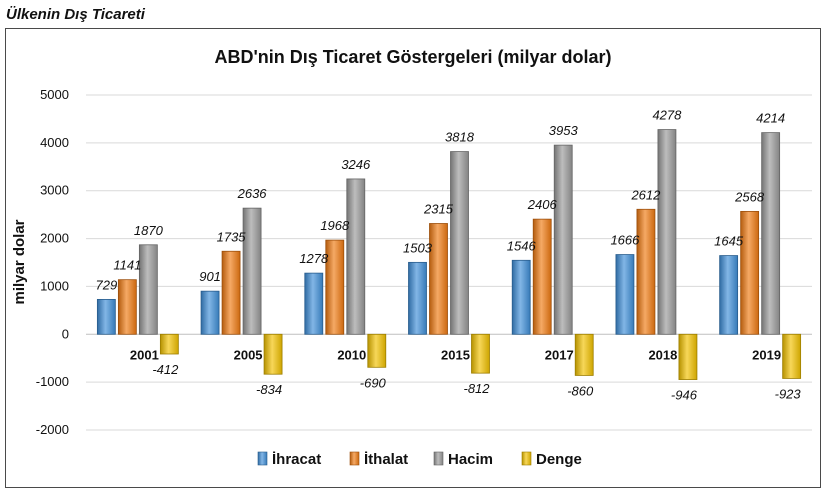  I want to click on legend-label-denge: Denge, so click(559, 459).